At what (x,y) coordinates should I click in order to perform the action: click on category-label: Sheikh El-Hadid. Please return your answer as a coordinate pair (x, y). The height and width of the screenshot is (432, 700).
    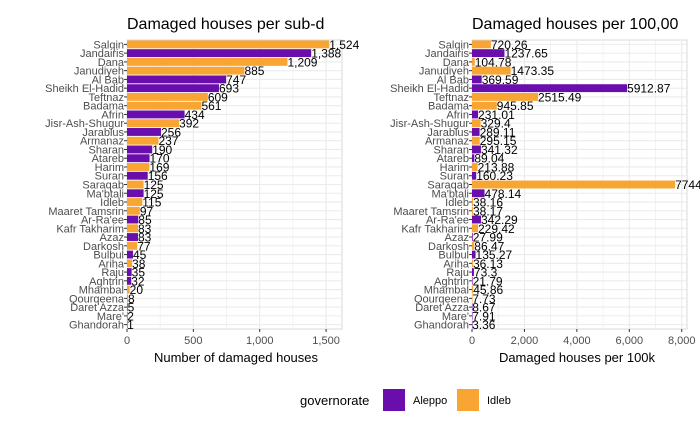
    Looking at the image, I should click on (84, 89).